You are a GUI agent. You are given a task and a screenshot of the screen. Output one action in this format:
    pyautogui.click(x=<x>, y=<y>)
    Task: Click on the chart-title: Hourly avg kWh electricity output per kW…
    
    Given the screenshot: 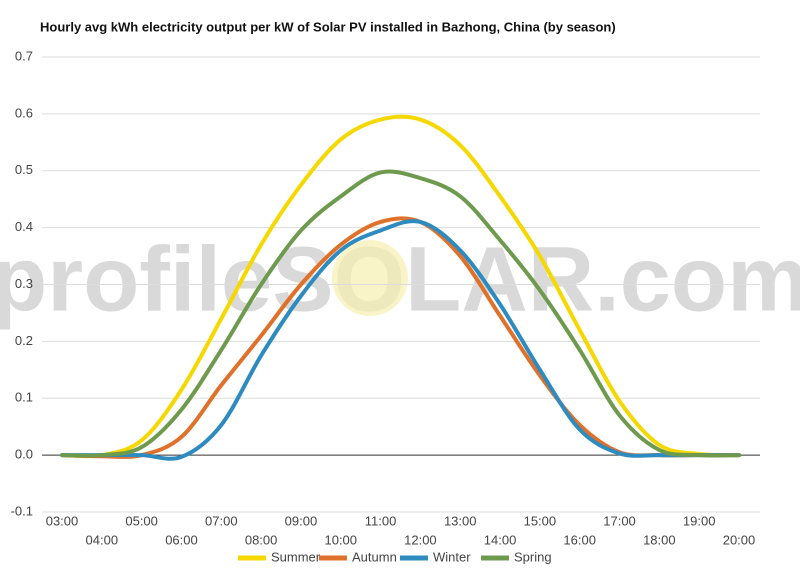 What is the action you would take?
    pyautogui.click(x=328, y=26)
    